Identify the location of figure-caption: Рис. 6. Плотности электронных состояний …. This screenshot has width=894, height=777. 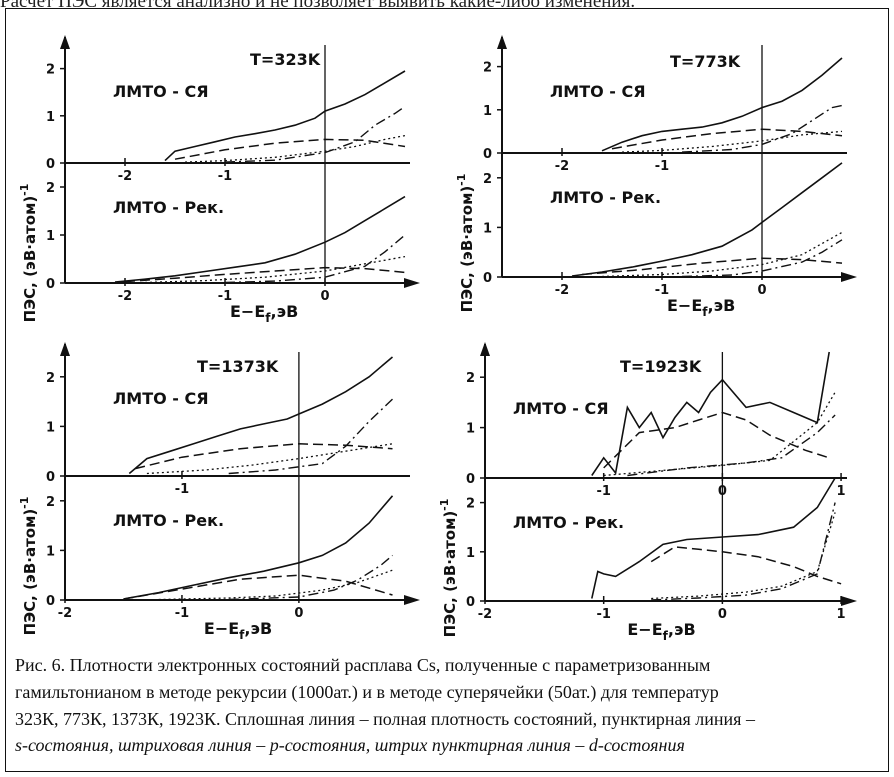
(449, 705).